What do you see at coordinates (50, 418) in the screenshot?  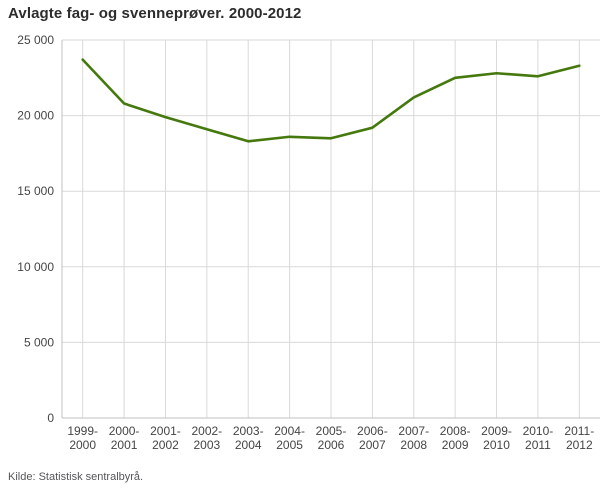 I see `y-tick-label: 0` at bounding box center [50, 418].